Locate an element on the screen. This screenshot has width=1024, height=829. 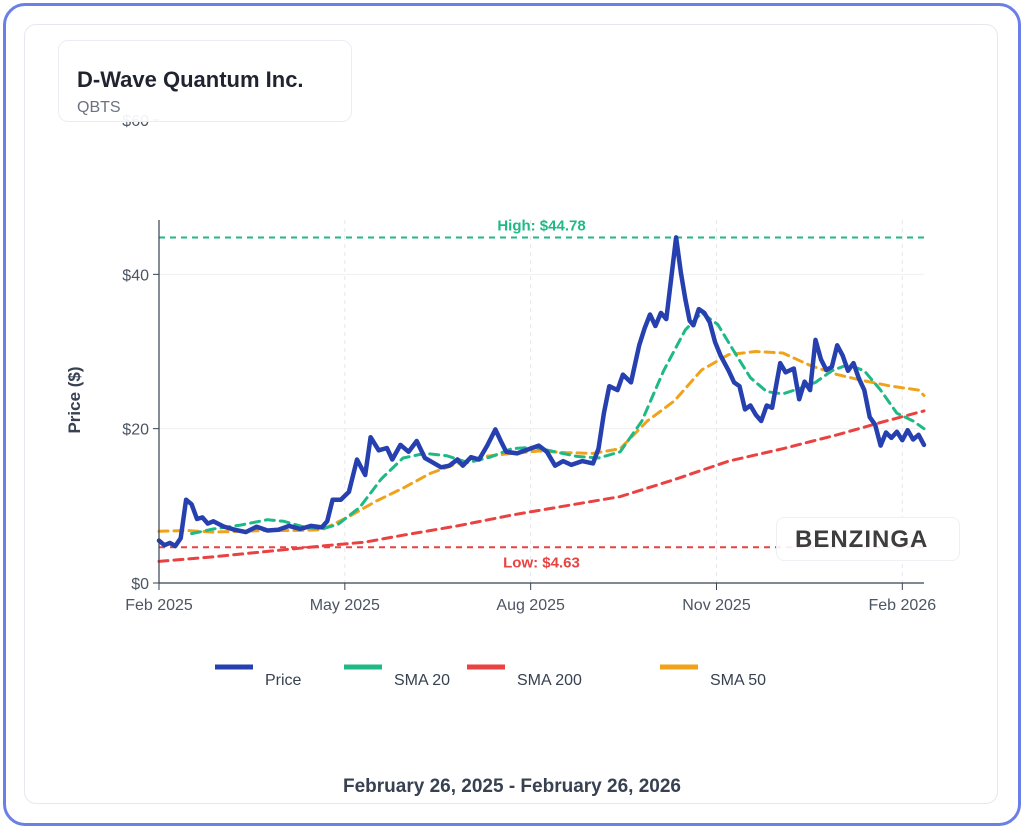
x-tick-label: Nov 2025 is located at coordinates (716, 605).